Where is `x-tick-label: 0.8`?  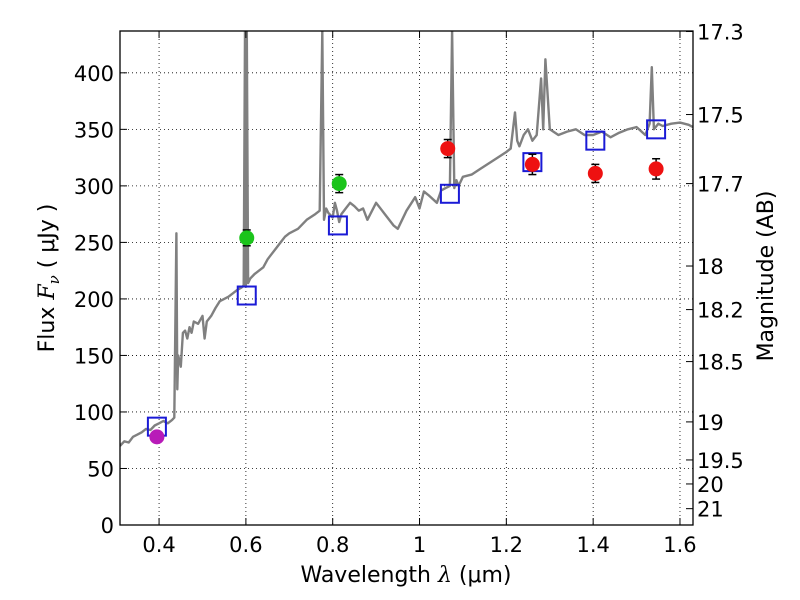
x-tick-label: 0.8 is located at coordinates (332, 545).